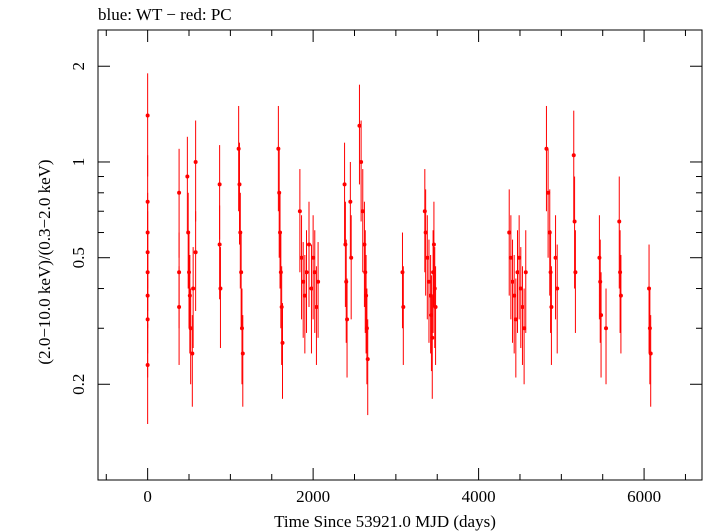  What do you see at coordinates (78, 162) in the screenshot?
I see `y-tick-label: 1` at bounding box center [78, 162].